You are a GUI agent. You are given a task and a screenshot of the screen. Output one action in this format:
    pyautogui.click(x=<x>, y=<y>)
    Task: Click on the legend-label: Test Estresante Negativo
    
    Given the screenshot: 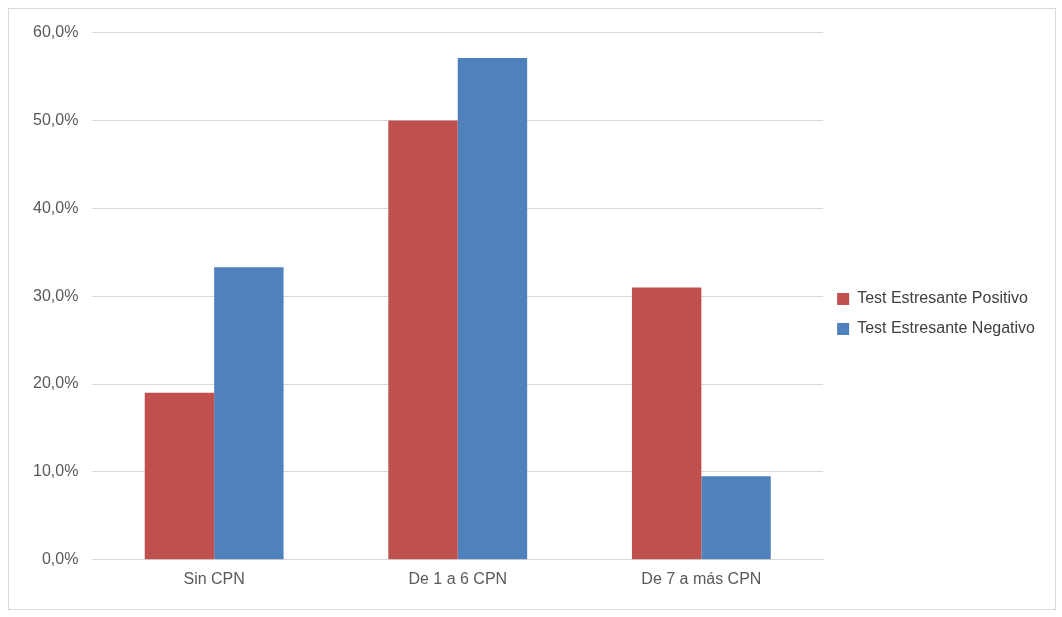 What is the action you would take?
    pyautogui.click(x=946, y=328)
    